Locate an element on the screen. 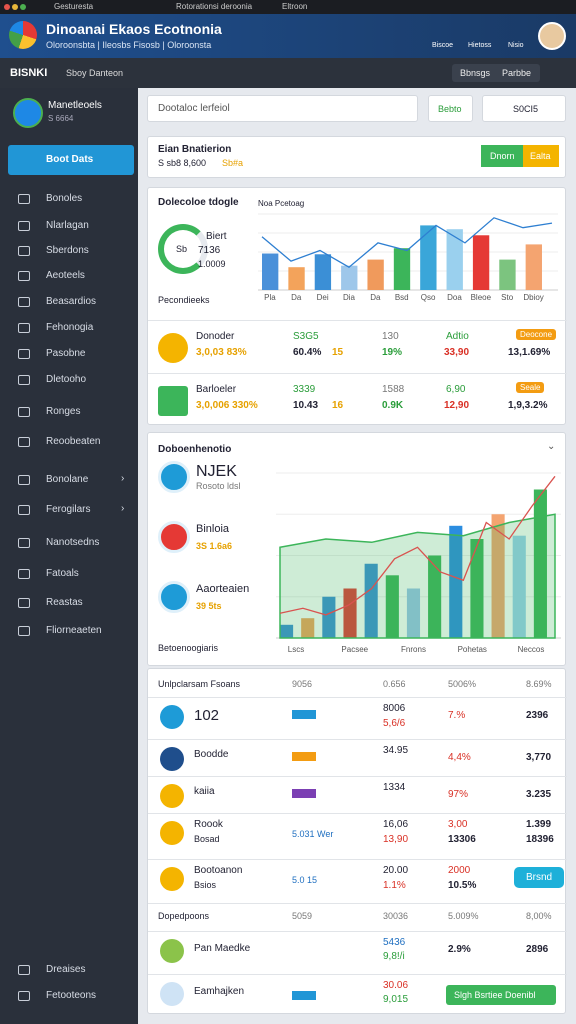 Image resolution: width=576 pixels, height=1024 pixels. active-label: Boot Dats is located at coordinates (70, 159).